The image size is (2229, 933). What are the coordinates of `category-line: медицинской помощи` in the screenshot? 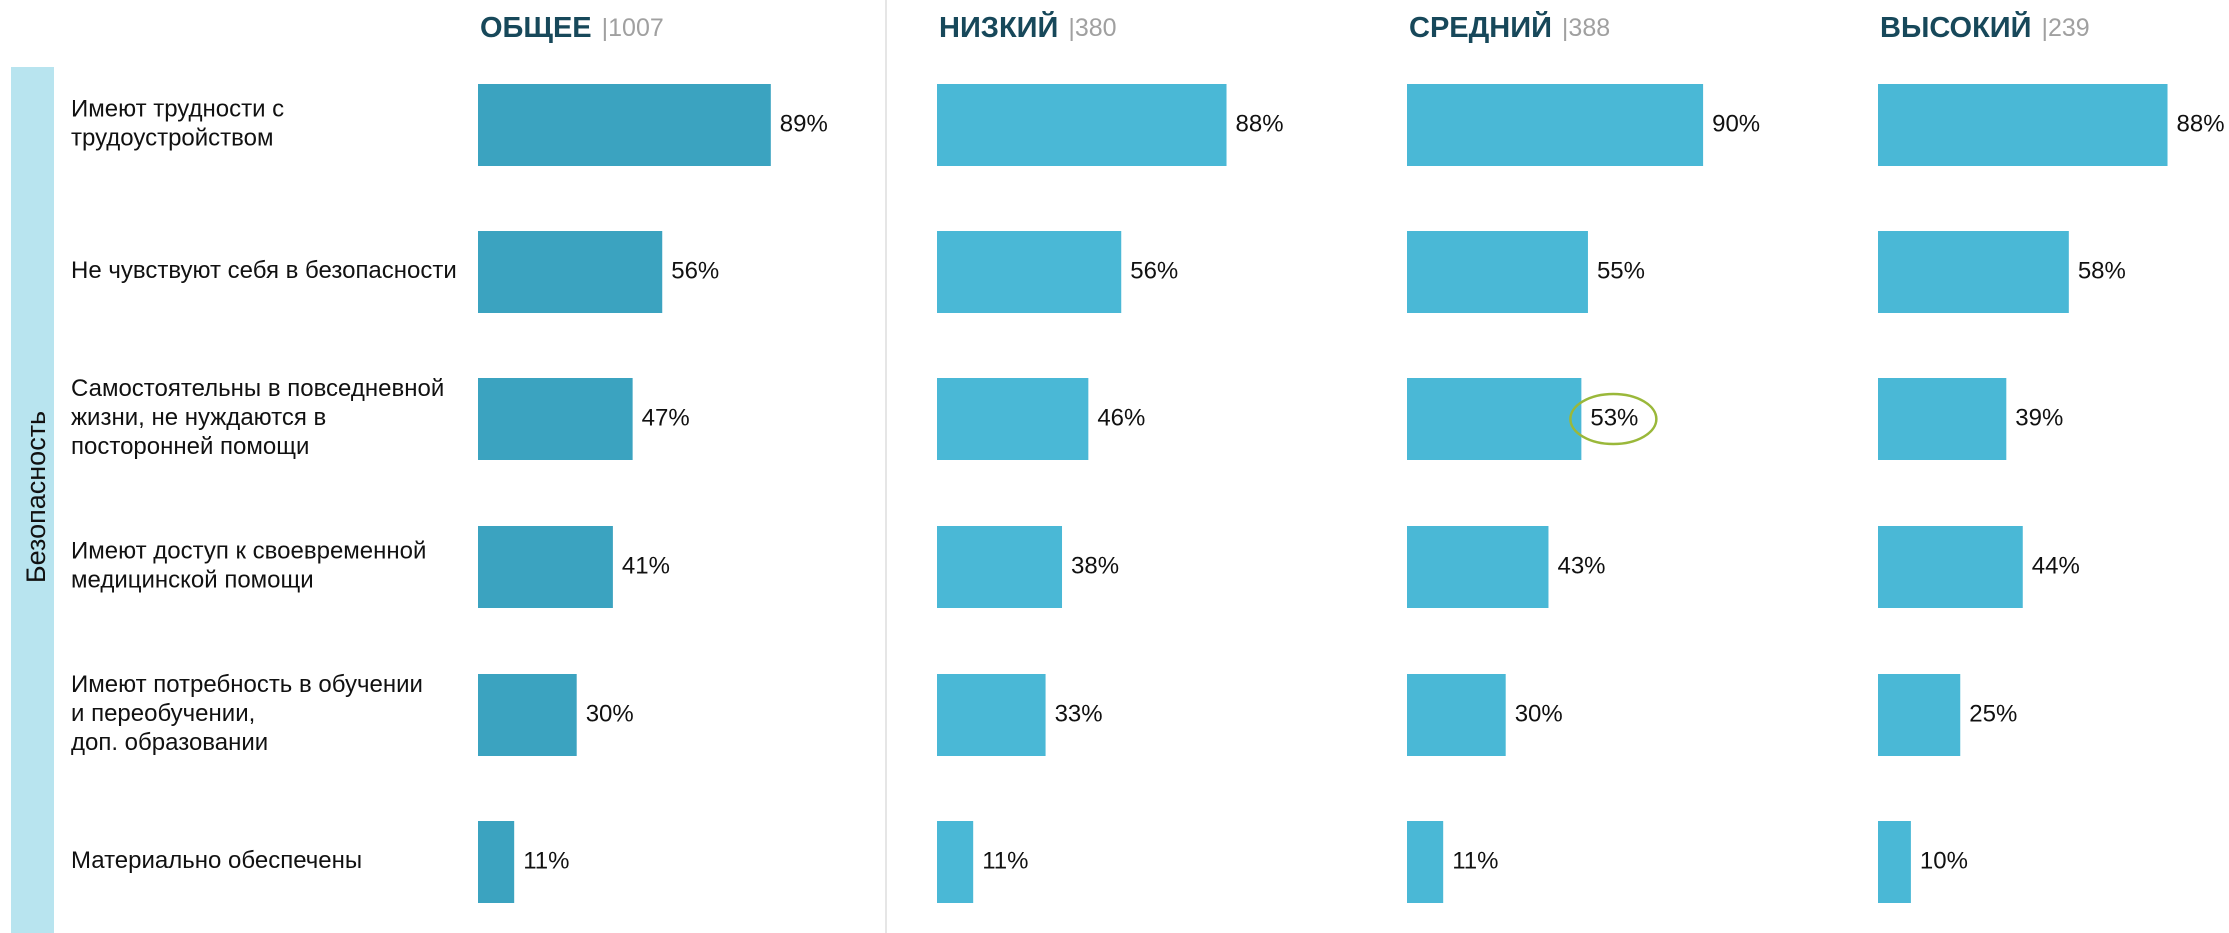 It's located at (192, 580).